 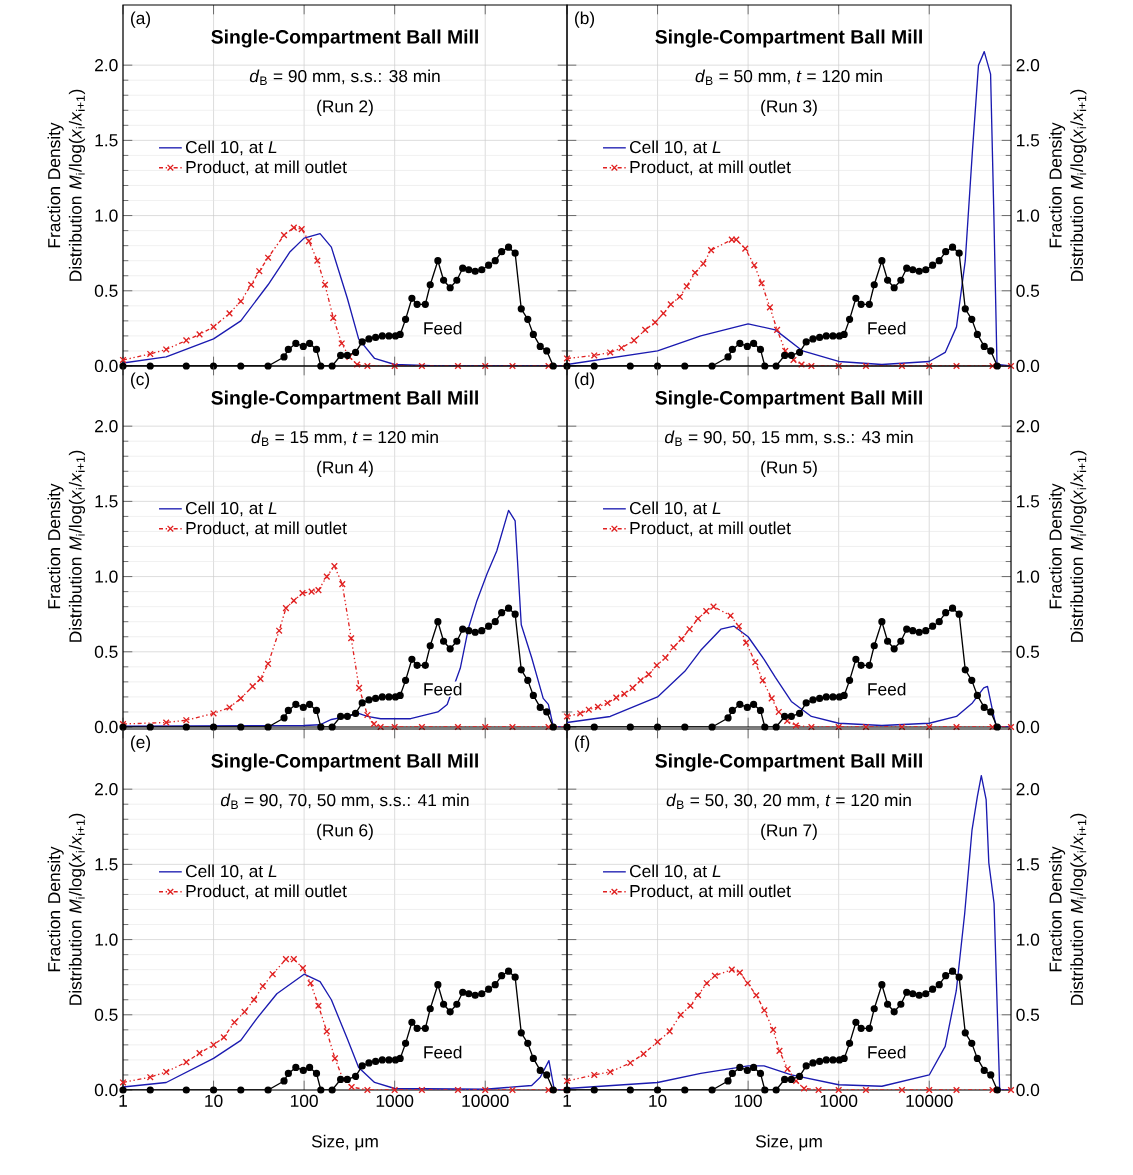 What do you see at coordinates (344, 77) in the screenshot?
I see `text: d$_{B}$ = 90 mm, s.s.: 38 min` at bounding box center [344, 77].